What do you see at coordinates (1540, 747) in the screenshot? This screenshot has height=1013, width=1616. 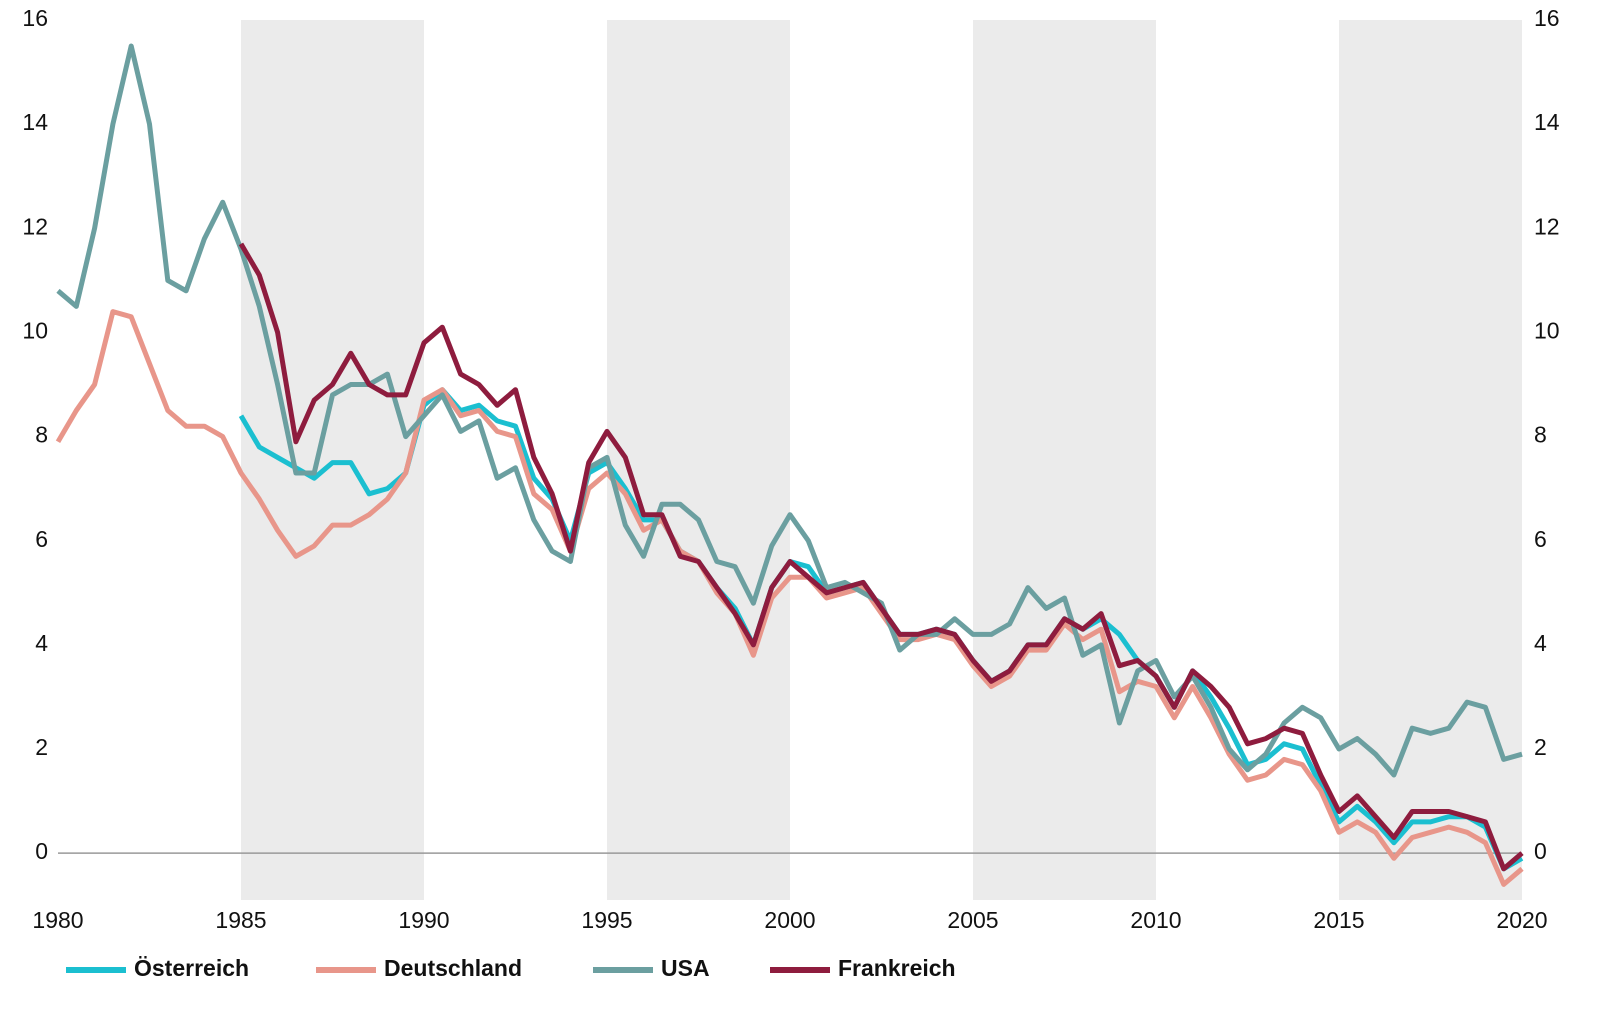 I see `y2-tick-label: 2` at bounding box center [1540, 747].